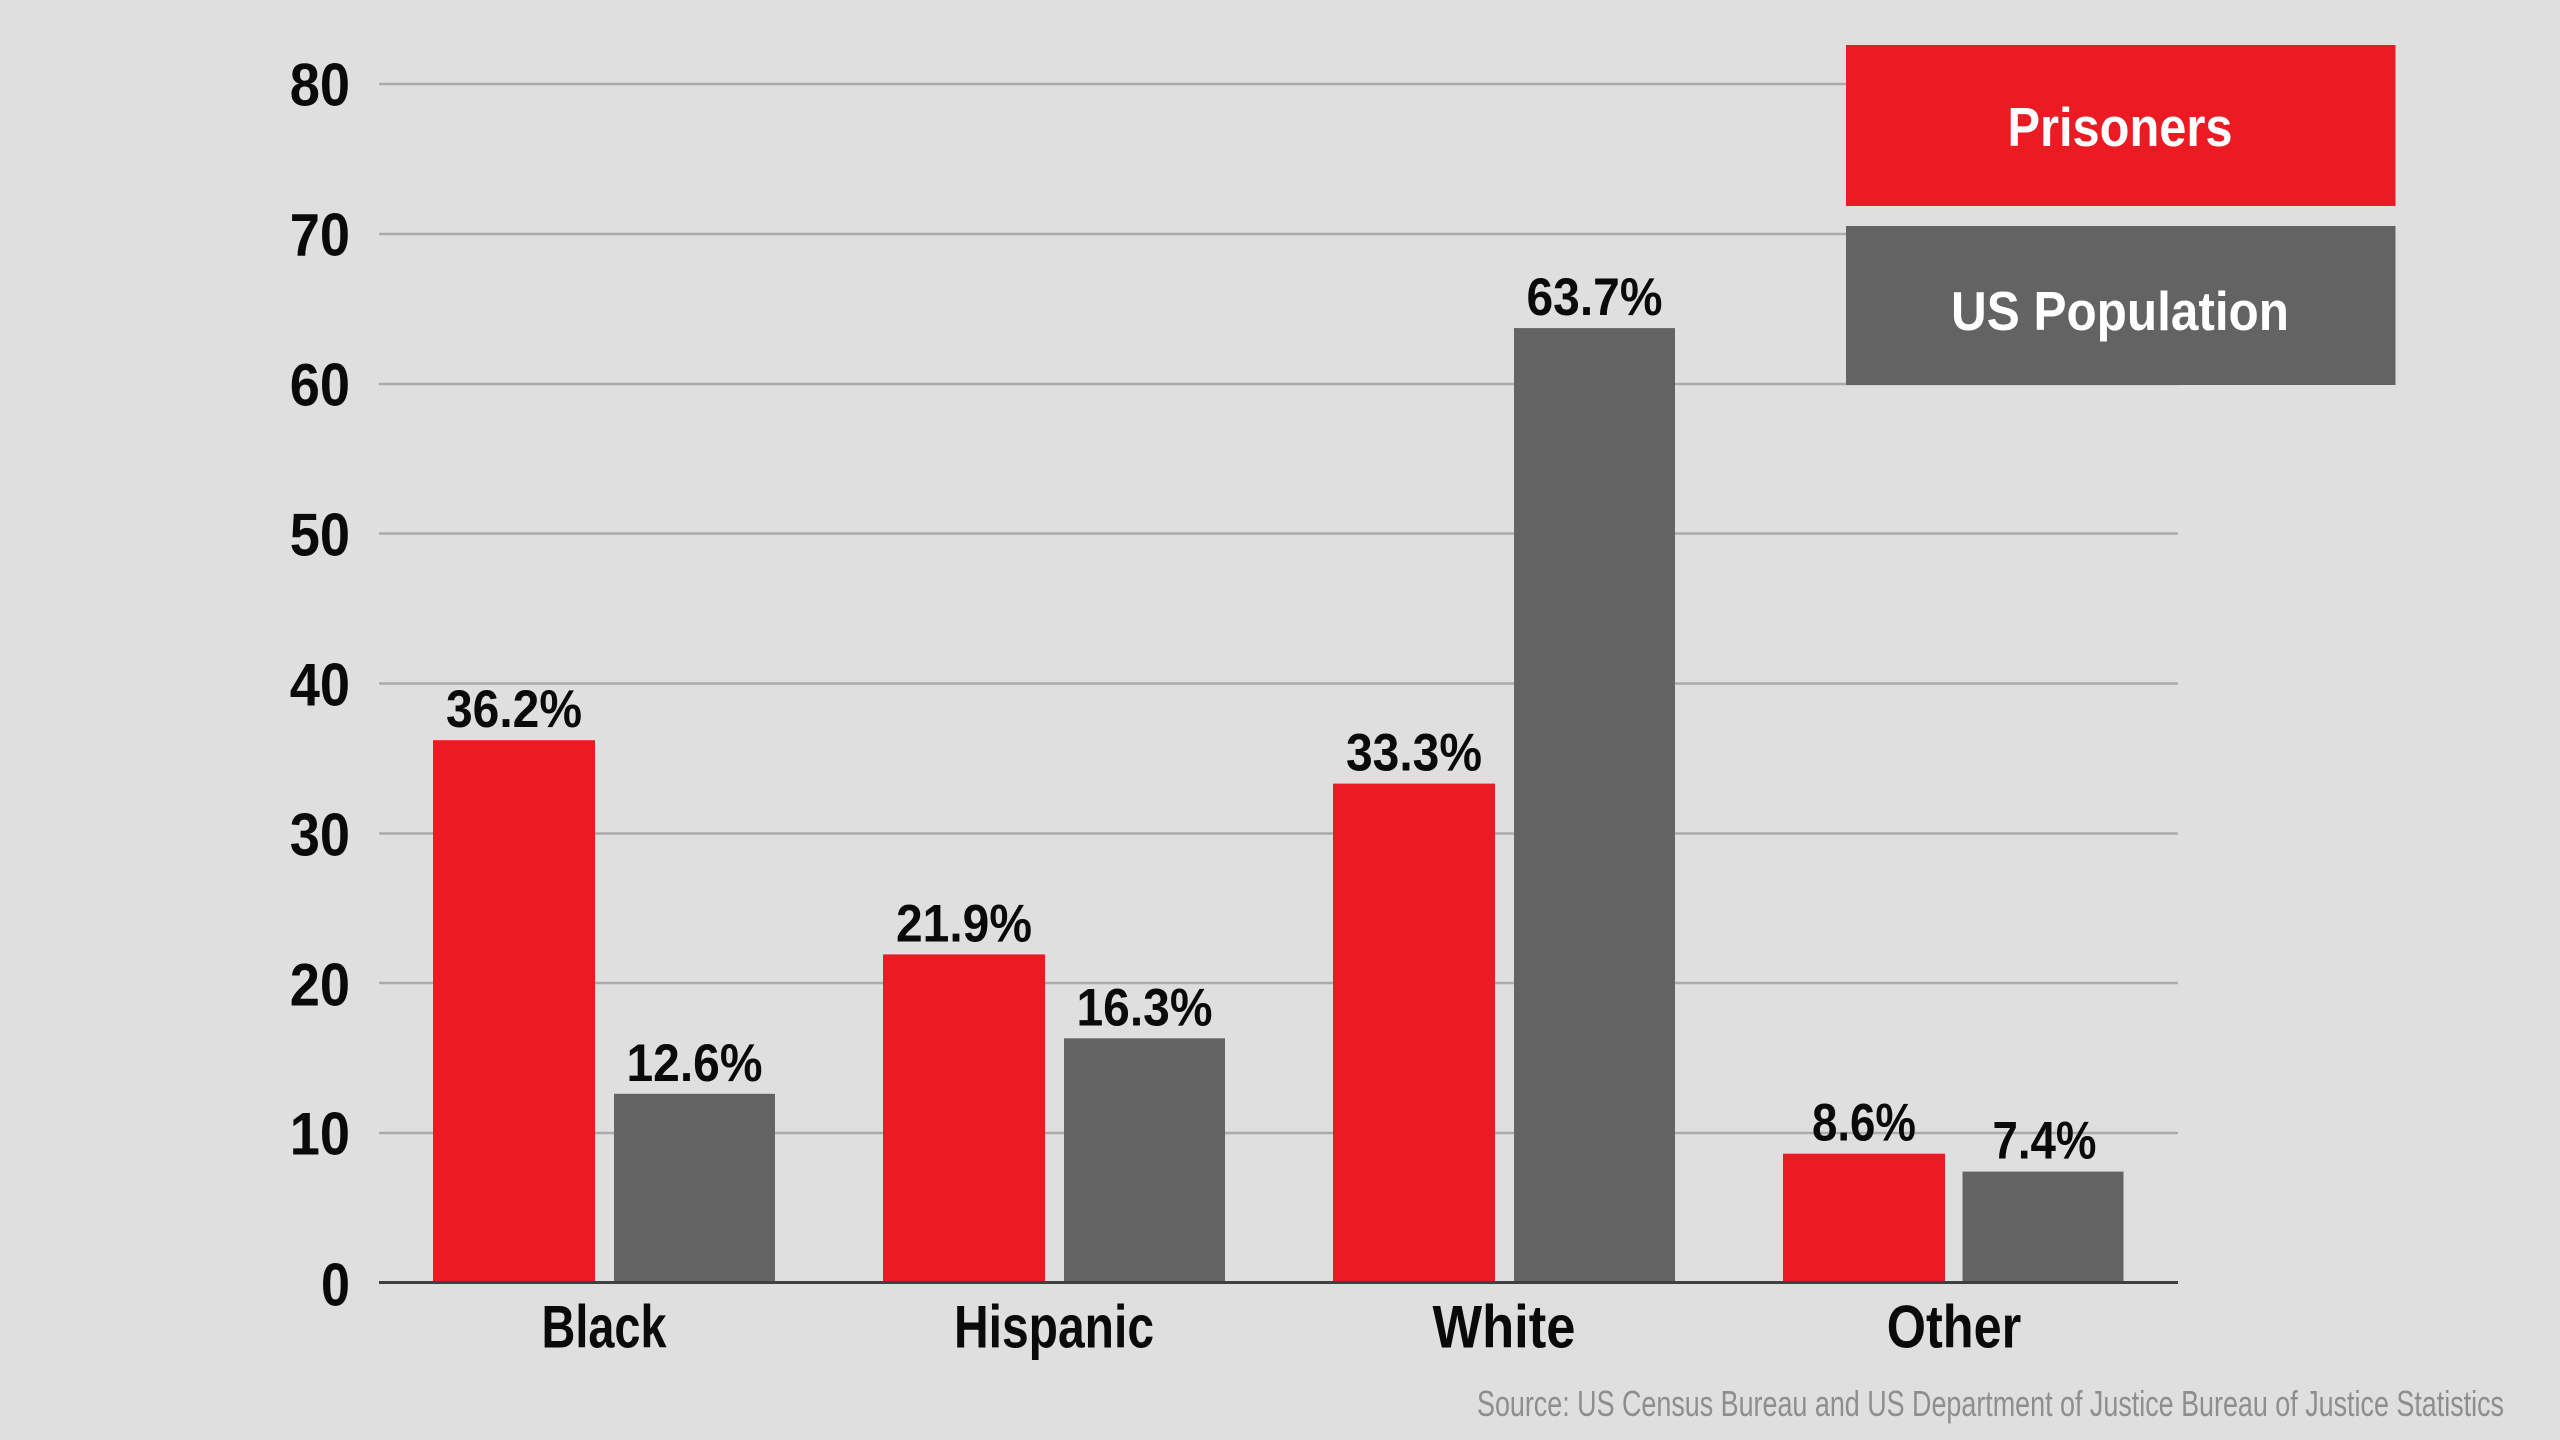  What do you see at coordinates (320, 385) in the screenshot?
I see `svg-text: 60` at bounding box center [320, 385].